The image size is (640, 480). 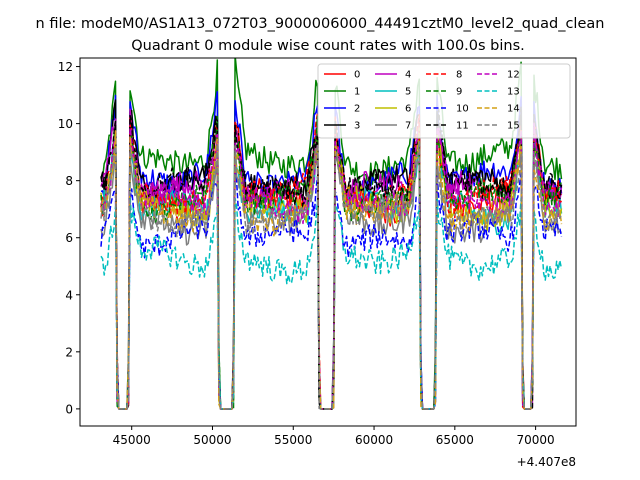 I want to click on legend-label-13: 13, so click(x=513, y=92).